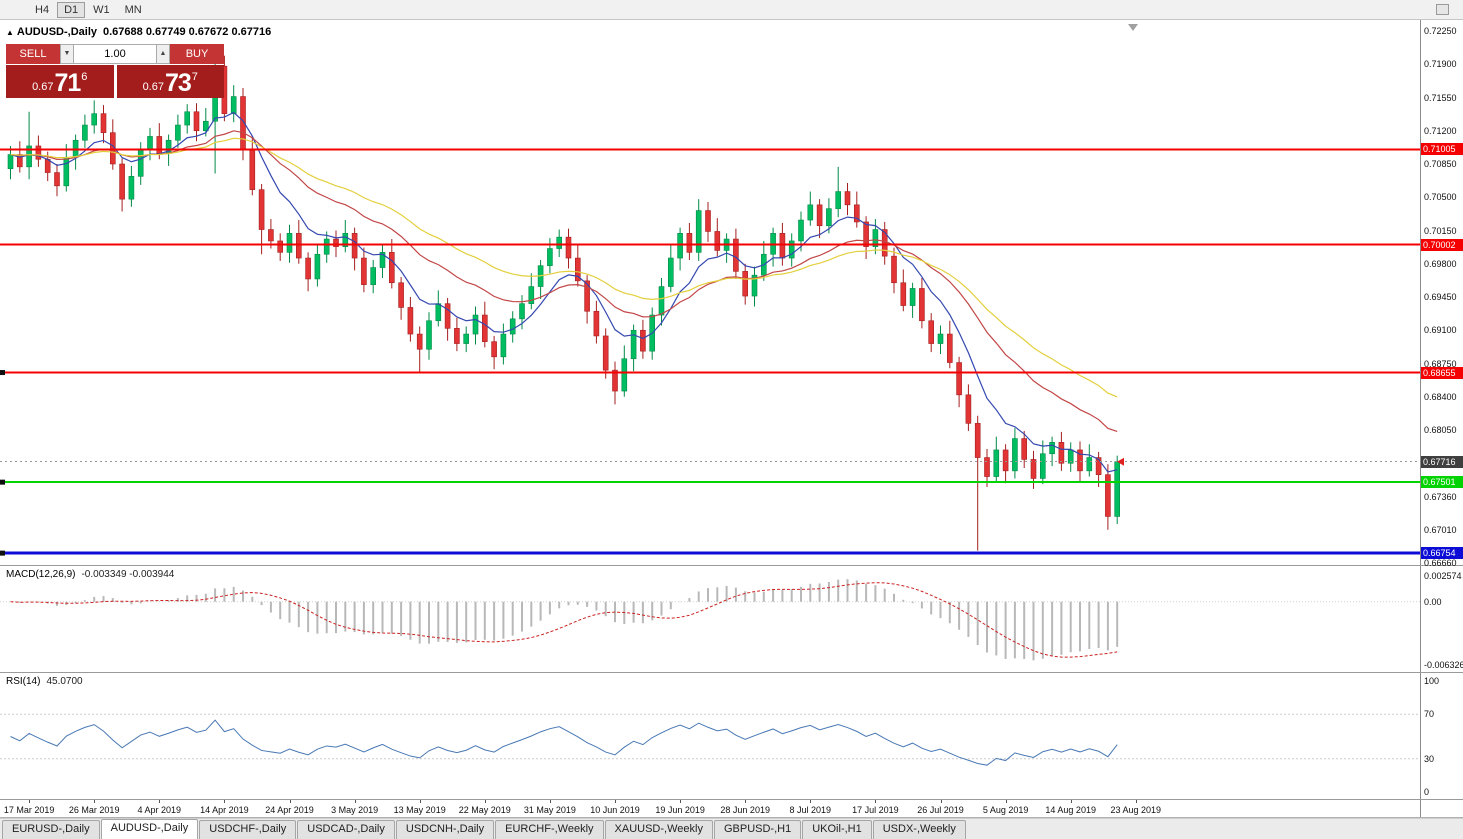  I want to click on rsi-line, so click(564, 742).